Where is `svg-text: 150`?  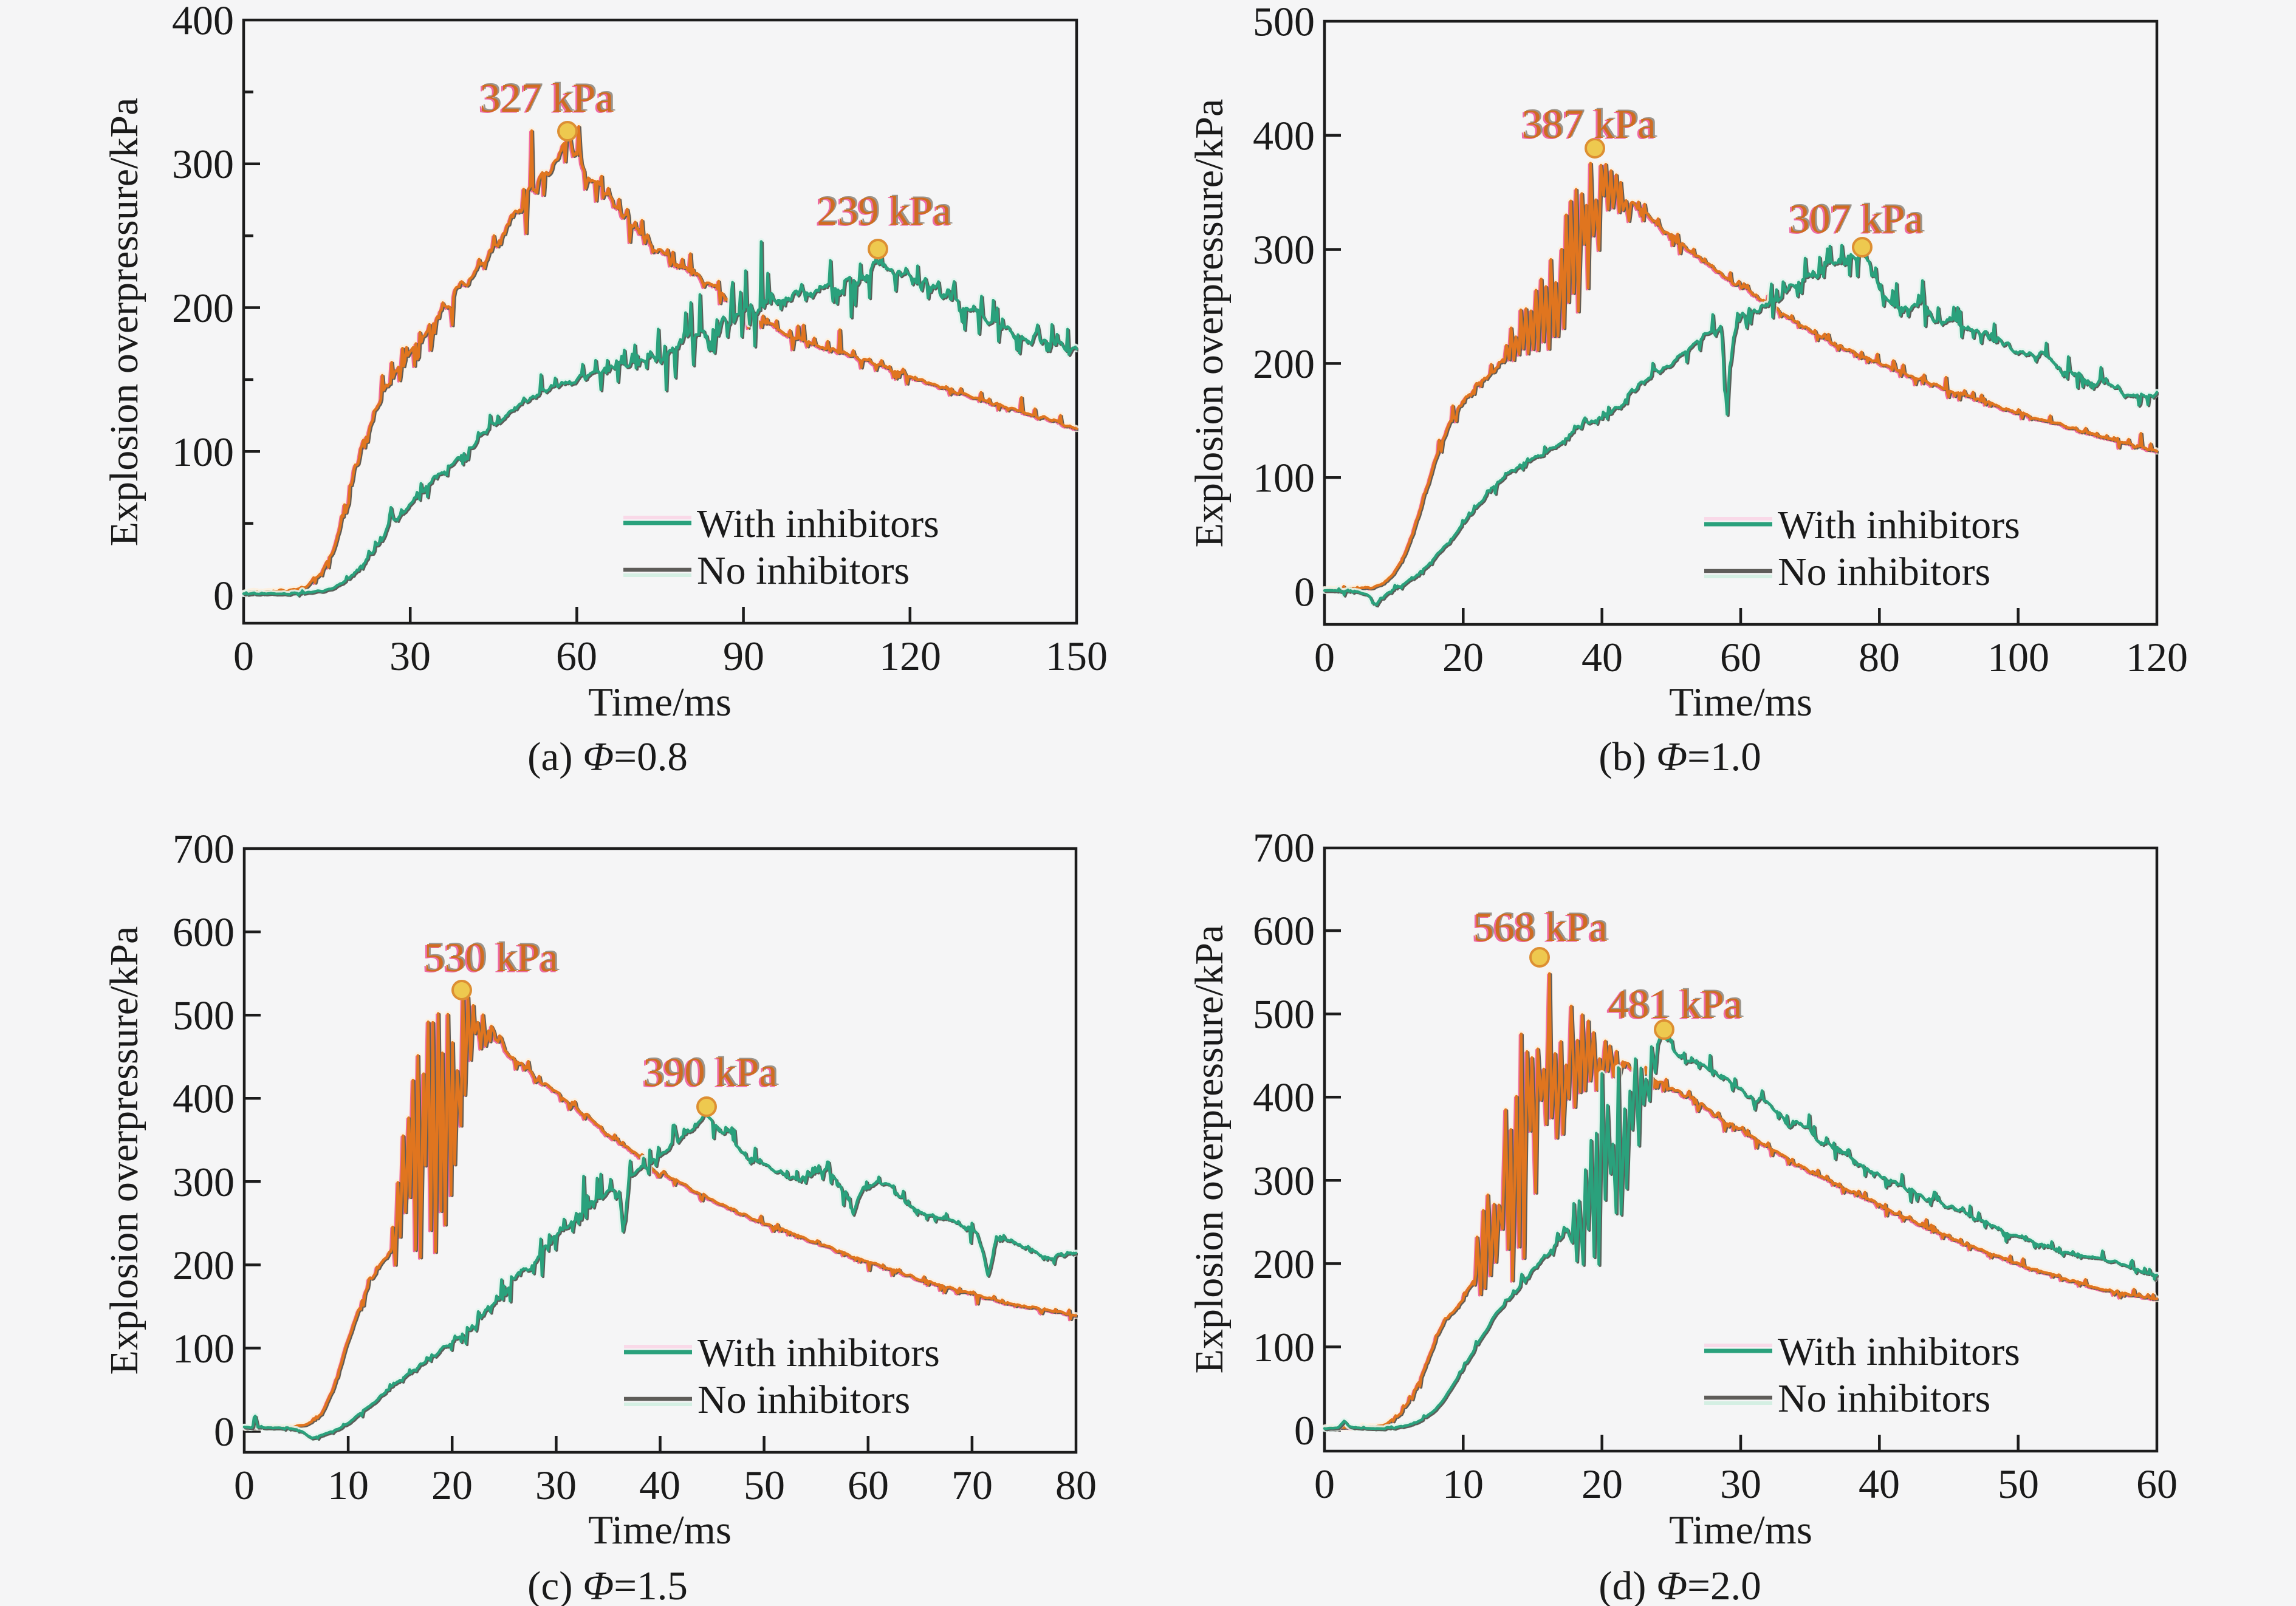
svg-text: 150 is located at coordinates (1077, 656).